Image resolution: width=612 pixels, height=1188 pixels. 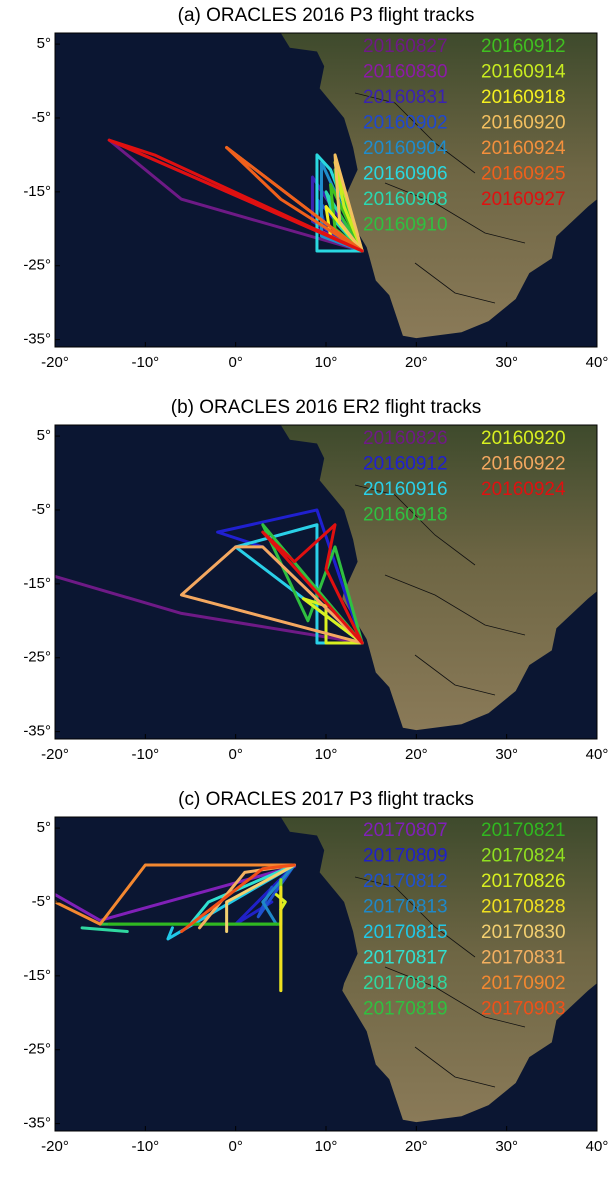 What do you see at coordinates (326, 407) in the screenshot?
I see `chart-title: (b) ORACLES 2016 ER2 flight tracks` at bounding box center [326, 407].